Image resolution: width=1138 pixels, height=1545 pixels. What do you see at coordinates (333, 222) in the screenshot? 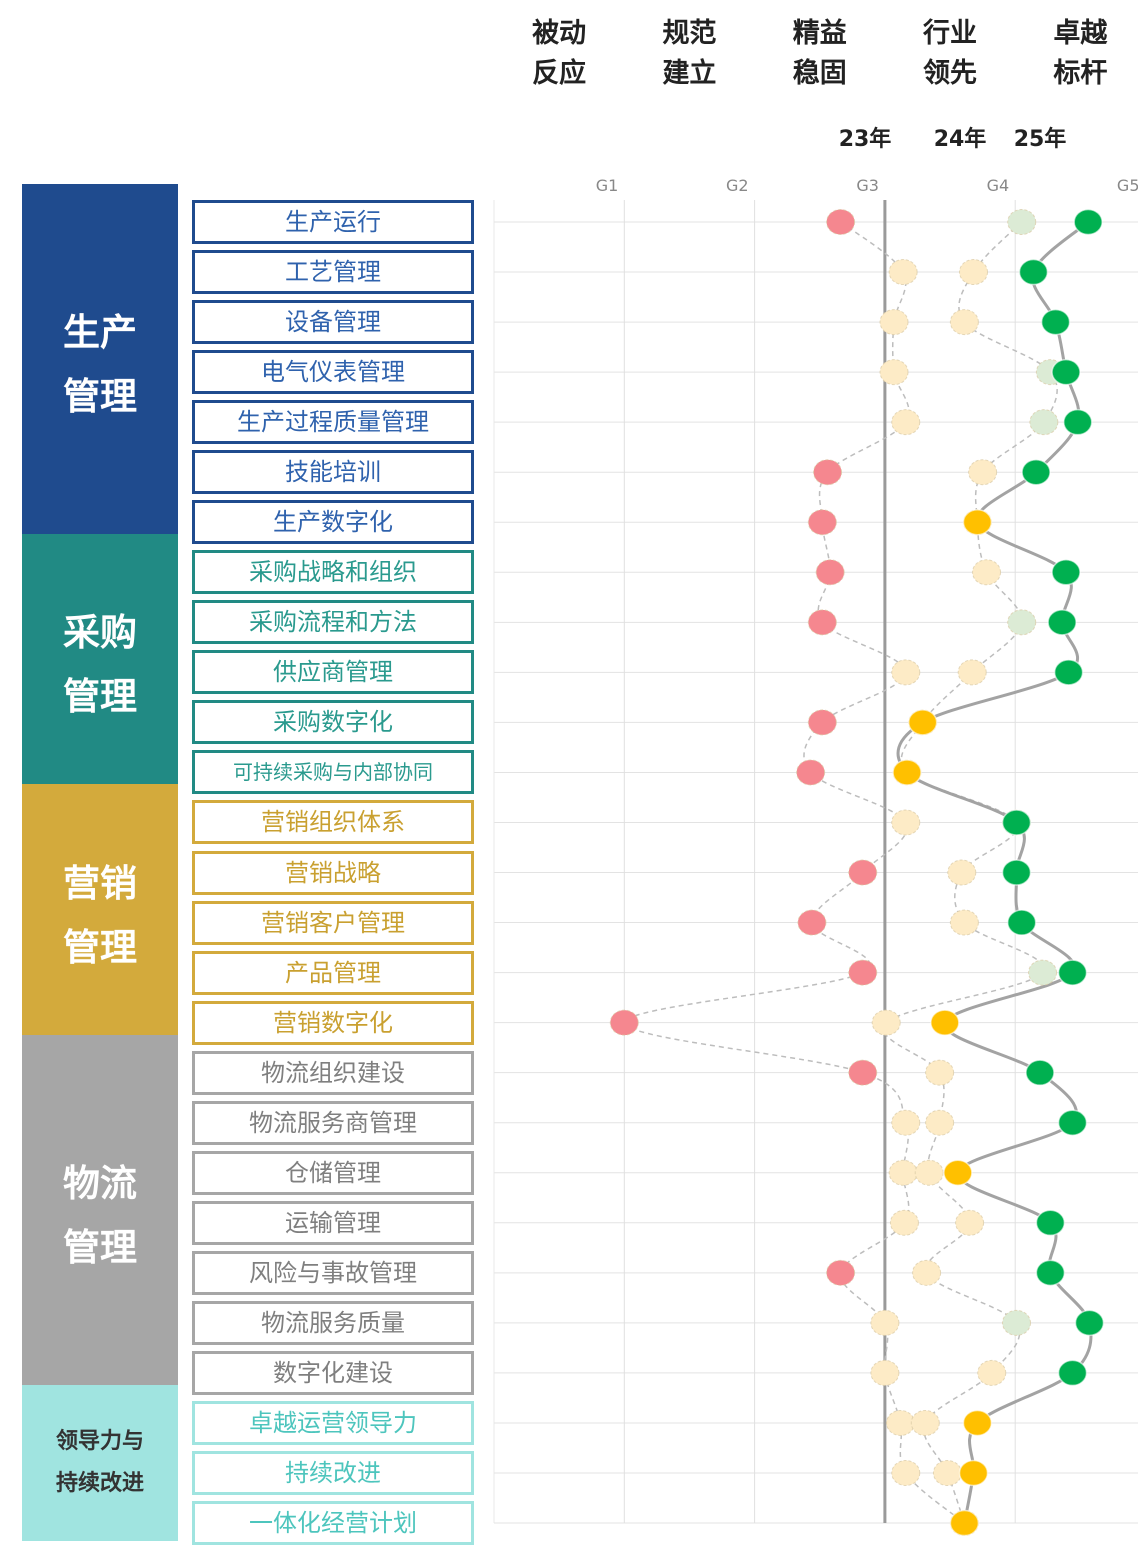
I see `category-label: 生产运行` at bounding box center [333, 222].